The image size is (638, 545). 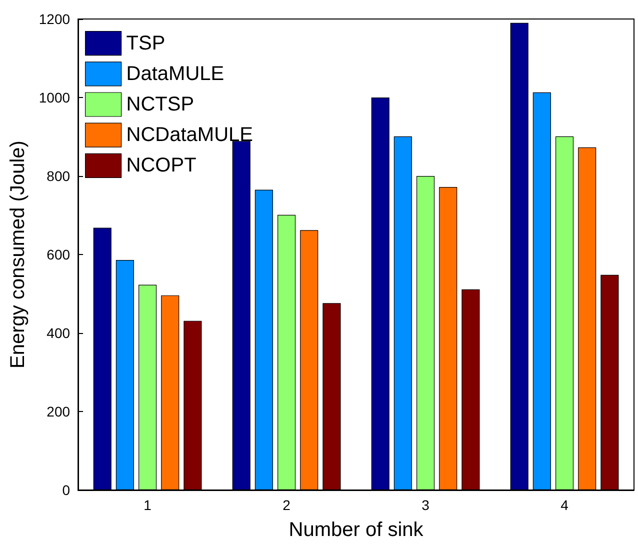 What do you see at coordinates (18, 254) in the screenshot?
I see `y-axis-title: Energy consumed (Joule)` at bounding box center [18, 254].